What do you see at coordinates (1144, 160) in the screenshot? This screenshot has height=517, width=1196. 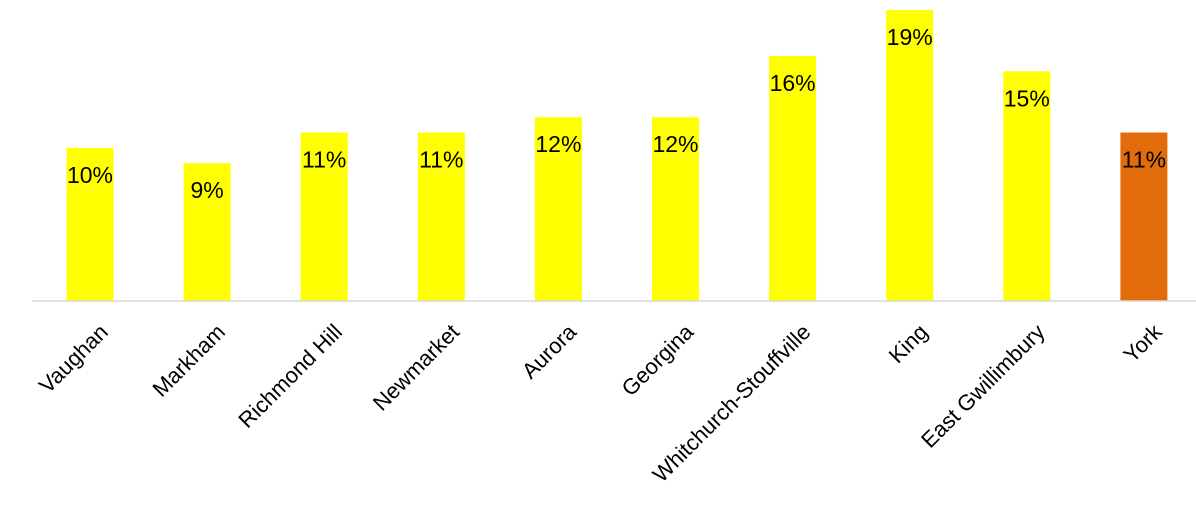 I see `data-label-york: 11%` at bounding box center [1144, 160].